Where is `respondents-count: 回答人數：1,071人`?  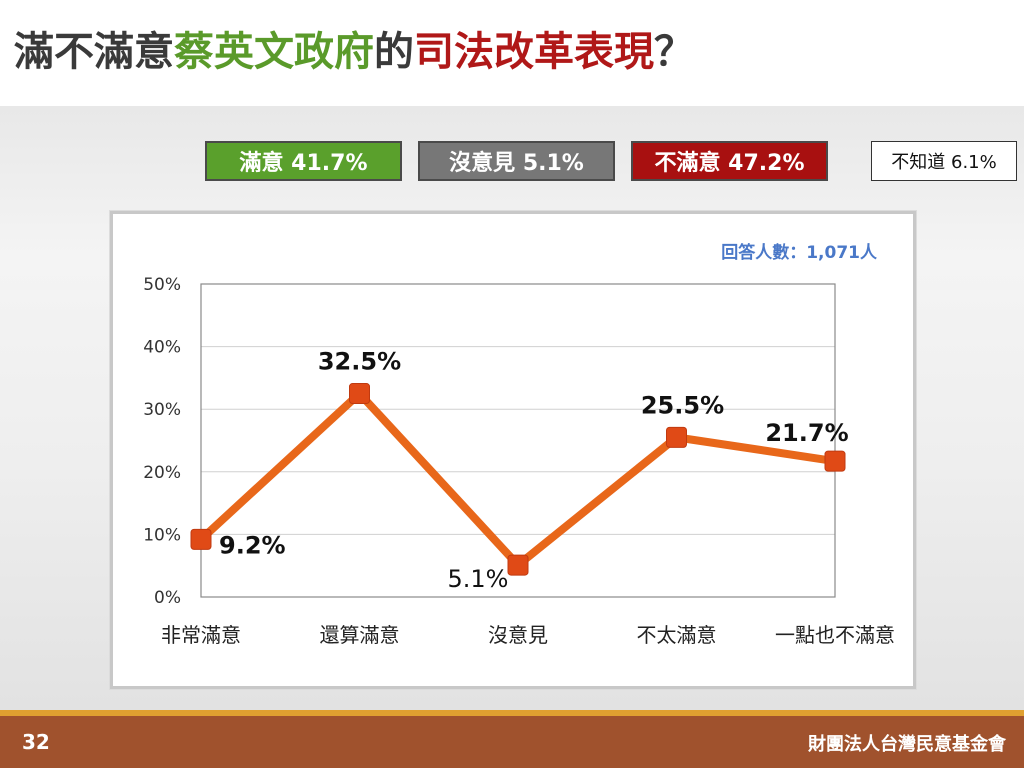 respondents-count: 回答人數：1,071人 is located at coordinates (799, 252).